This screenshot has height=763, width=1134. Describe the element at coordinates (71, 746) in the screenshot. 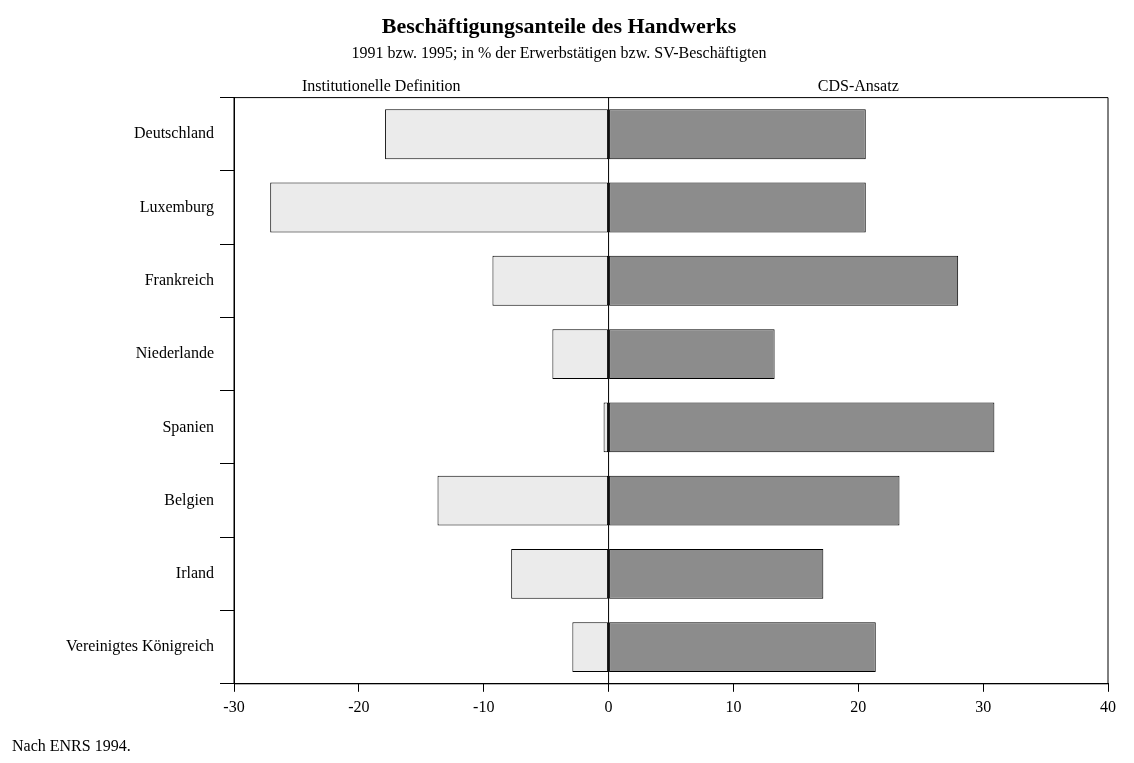

I see `text: Nach ENRS 1994.` at that location.